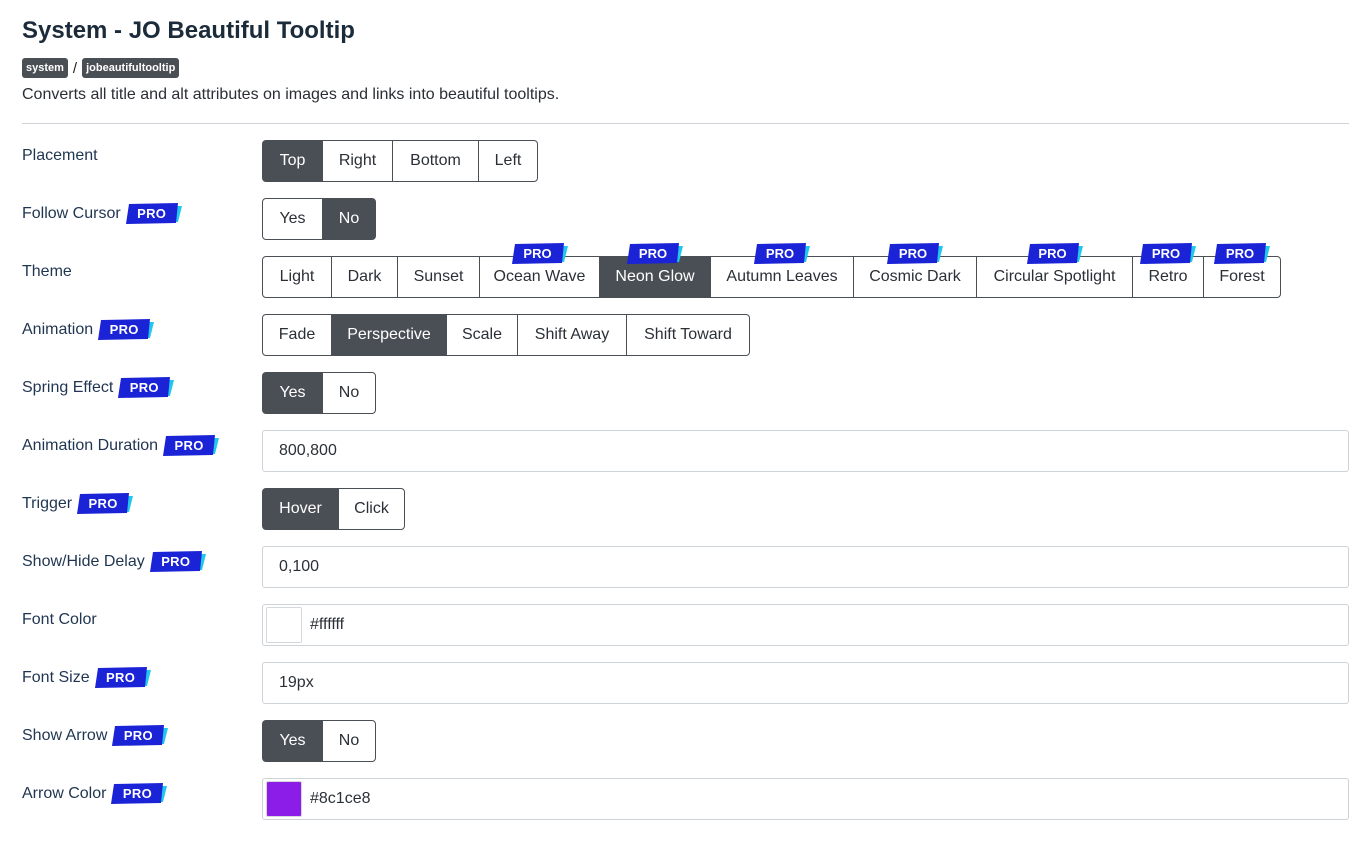 The width and height of the screenshot is (1367, 847). I want to click on header-divider, so click(685, 123).